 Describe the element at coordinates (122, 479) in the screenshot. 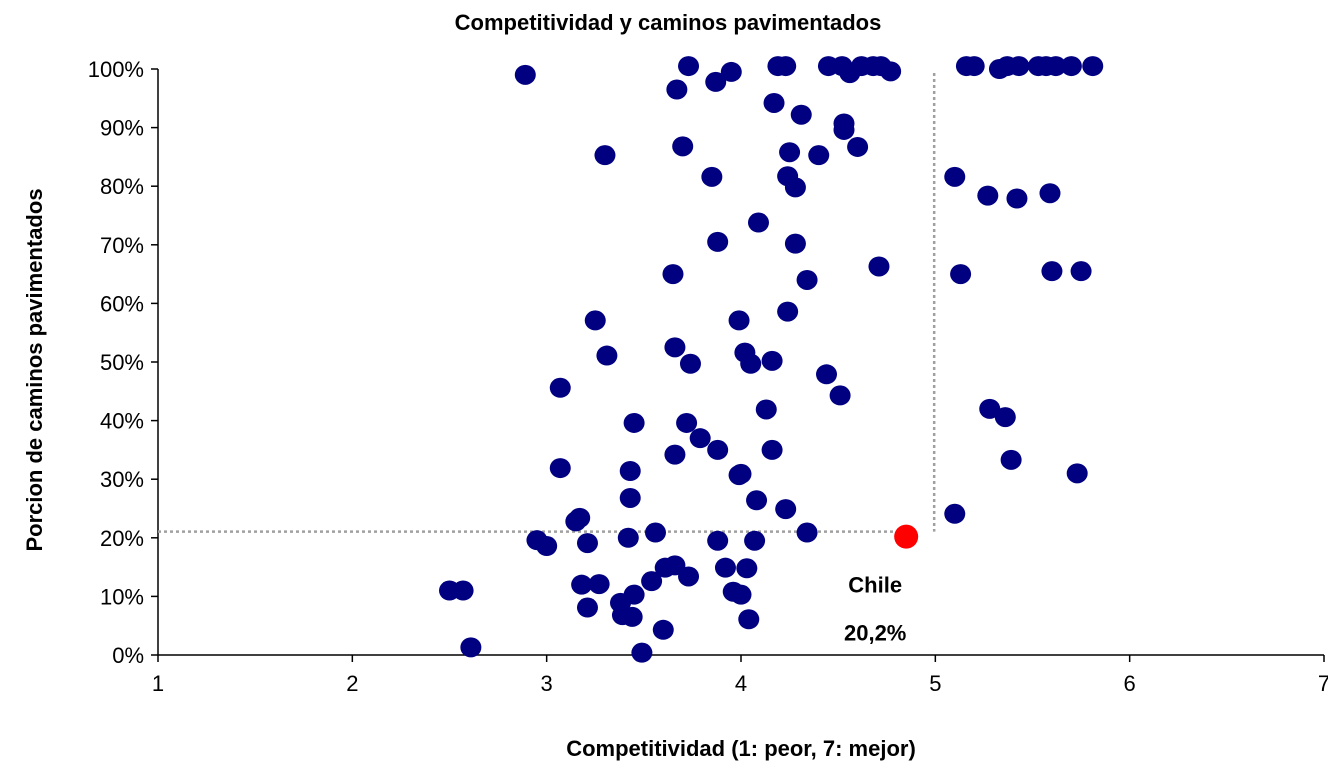

I see `y-tick-label: 30%` at that location.